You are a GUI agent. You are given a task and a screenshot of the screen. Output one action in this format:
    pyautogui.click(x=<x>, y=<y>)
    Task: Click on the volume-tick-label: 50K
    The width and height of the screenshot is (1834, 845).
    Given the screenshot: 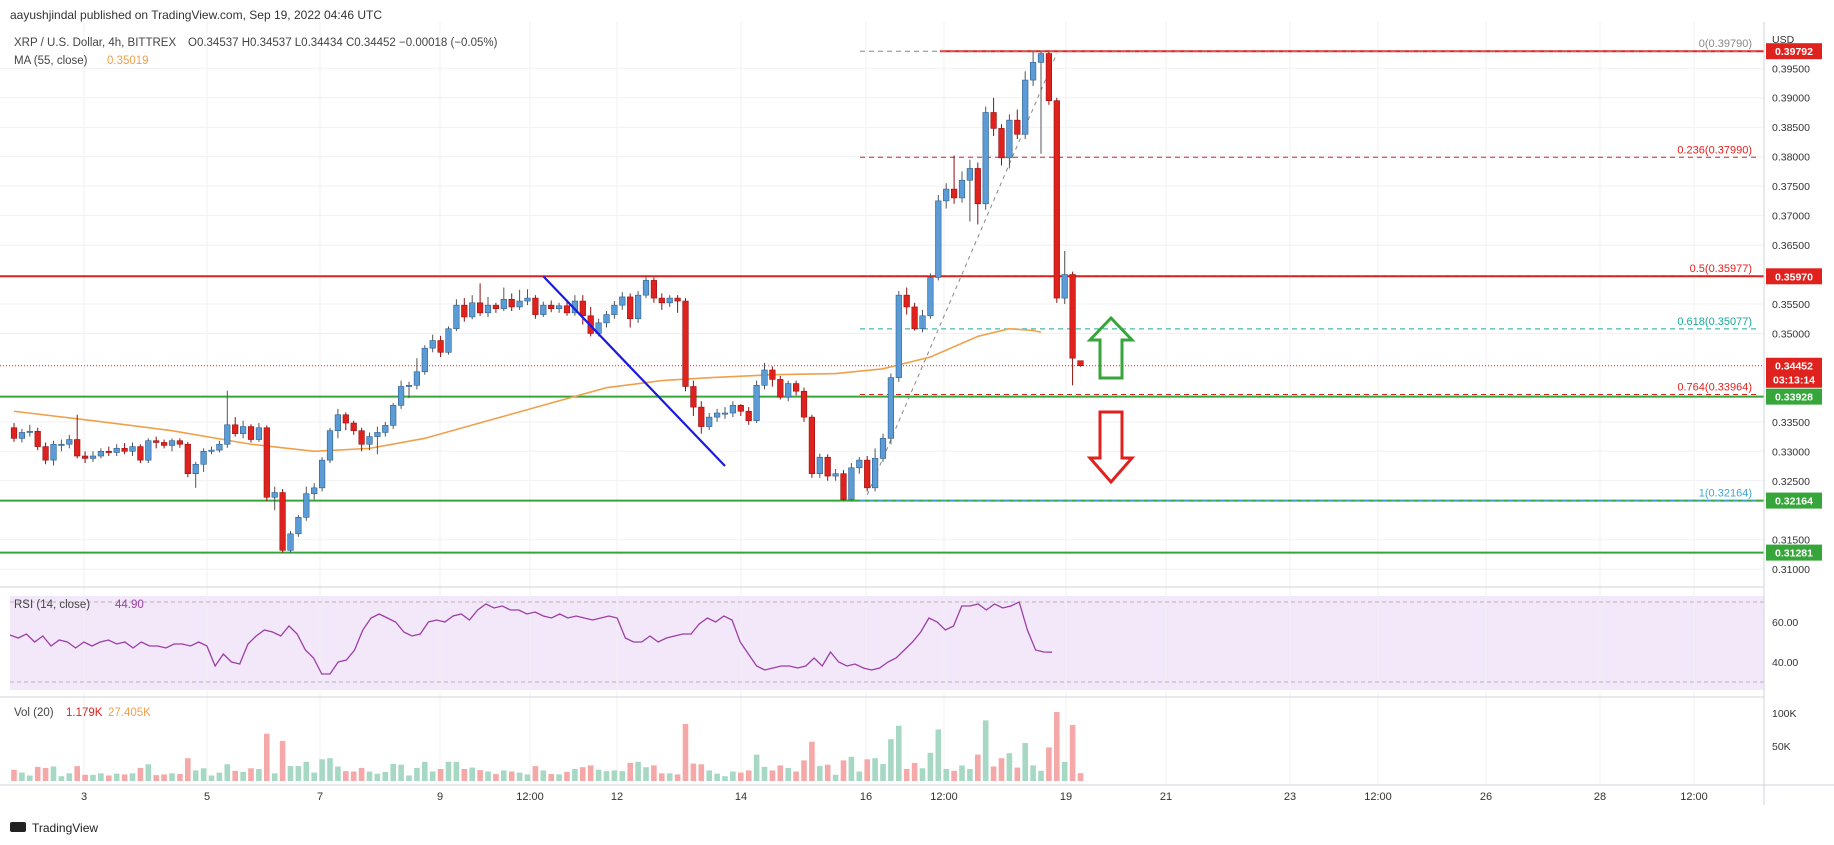 What is the action you would take?
    pyautogui.click(x=1781, y=747)
    